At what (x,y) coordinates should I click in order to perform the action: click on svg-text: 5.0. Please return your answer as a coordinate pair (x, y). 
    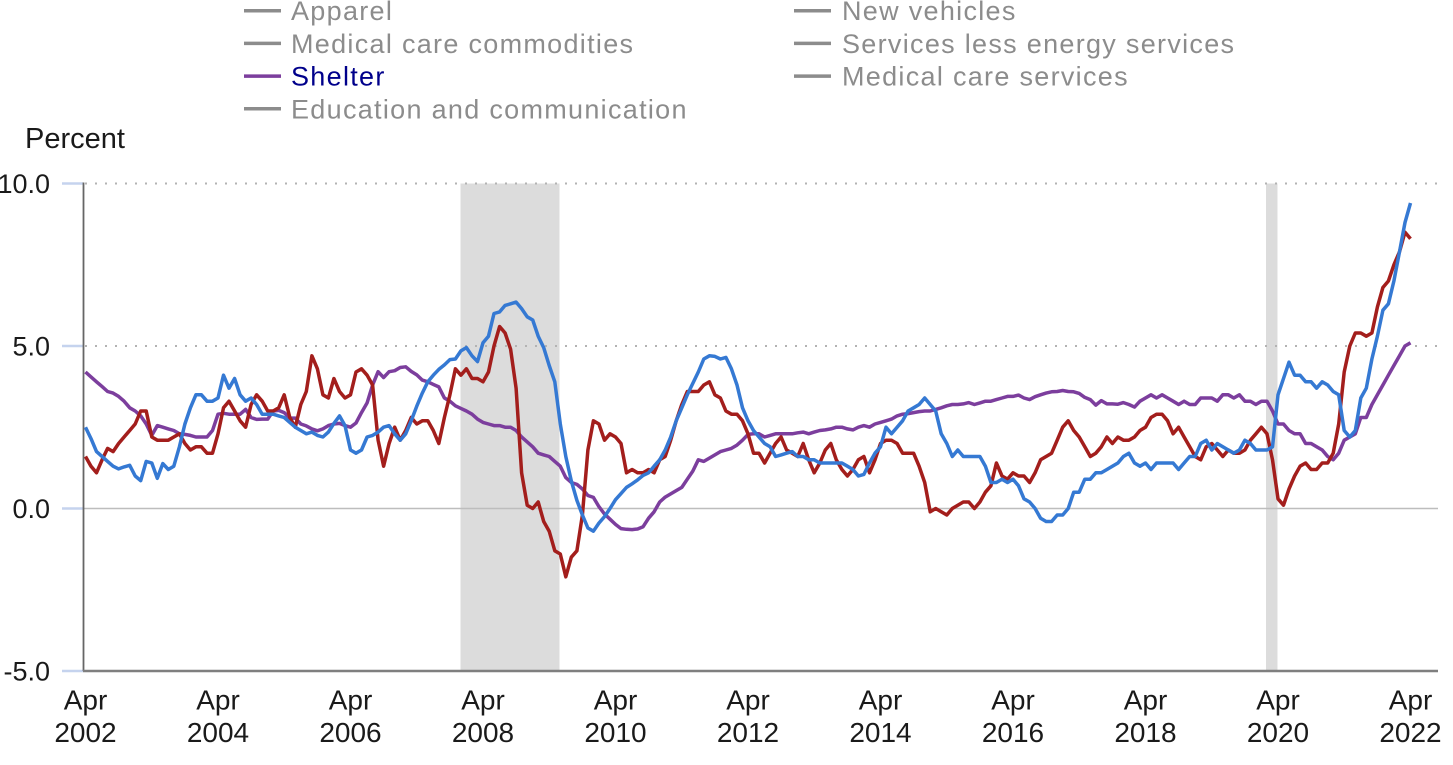
    Looking at the image, I should click on (31, 347).